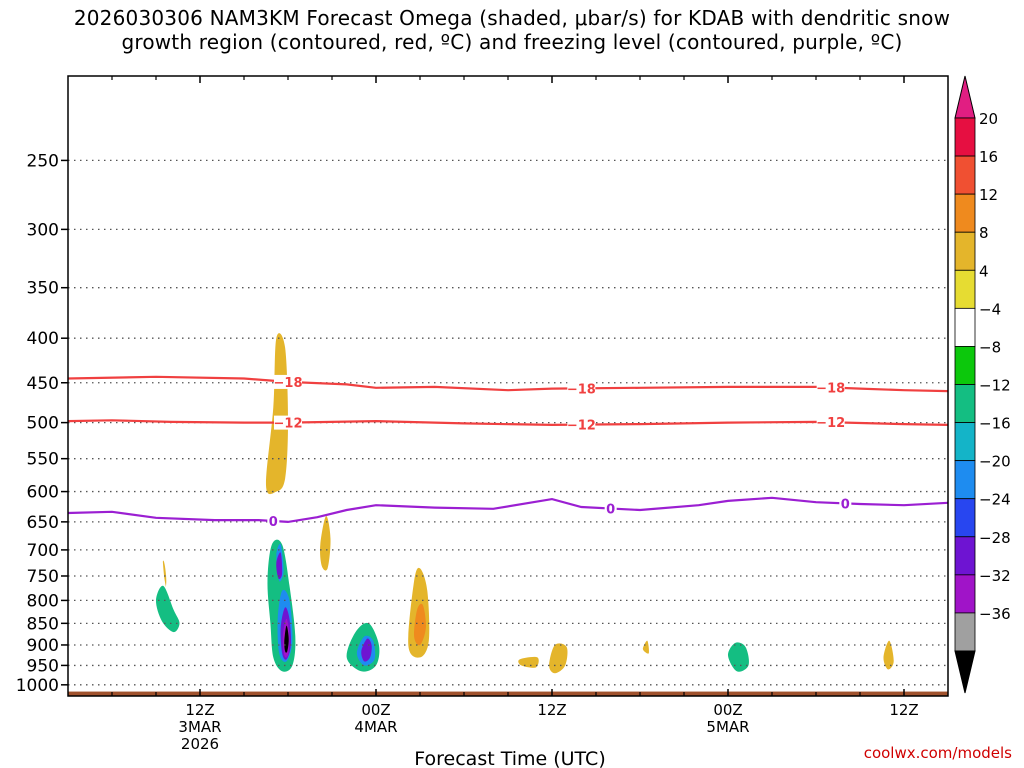 This screenshot has width=1024, height=768. I want to click on ytick-label-500: 500, so click(43, 424).